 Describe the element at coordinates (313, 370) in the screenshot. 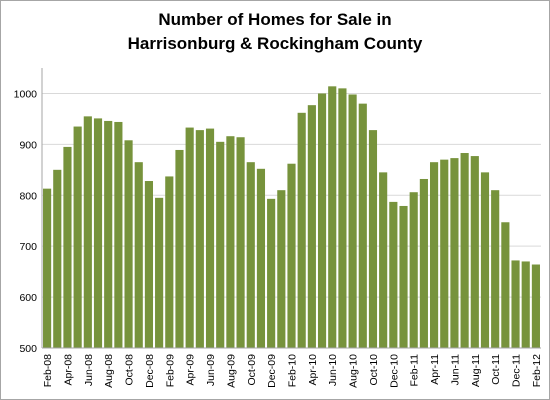

I see `x-tick-label: Apr-10` at that location.